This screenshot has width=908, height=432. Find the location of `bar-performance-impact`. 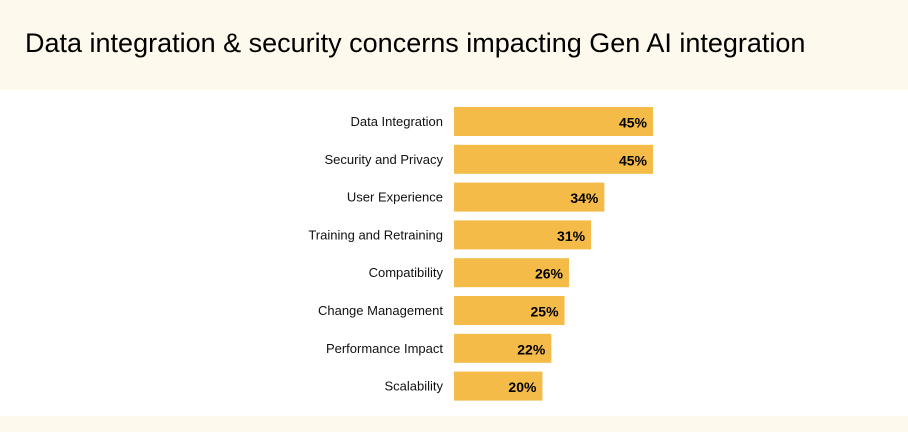

bar-performance-impact is located at coordinates (503, 348).